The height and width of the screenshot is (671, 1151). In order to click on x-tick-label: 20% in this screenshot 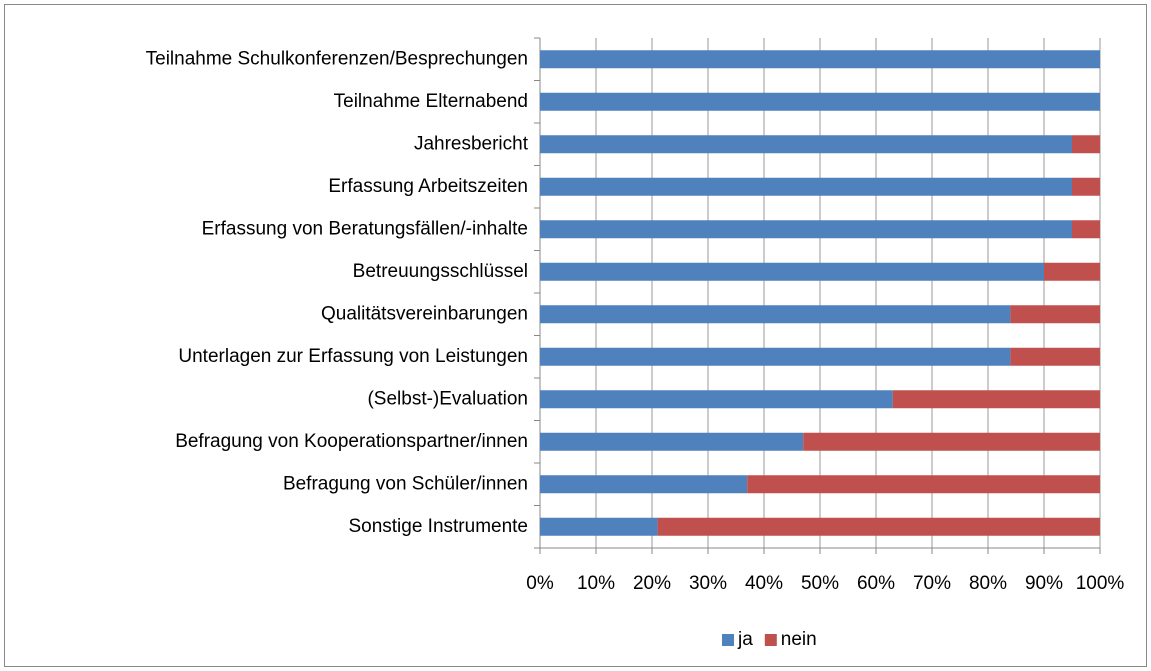, I will do `click(652, 583)`.